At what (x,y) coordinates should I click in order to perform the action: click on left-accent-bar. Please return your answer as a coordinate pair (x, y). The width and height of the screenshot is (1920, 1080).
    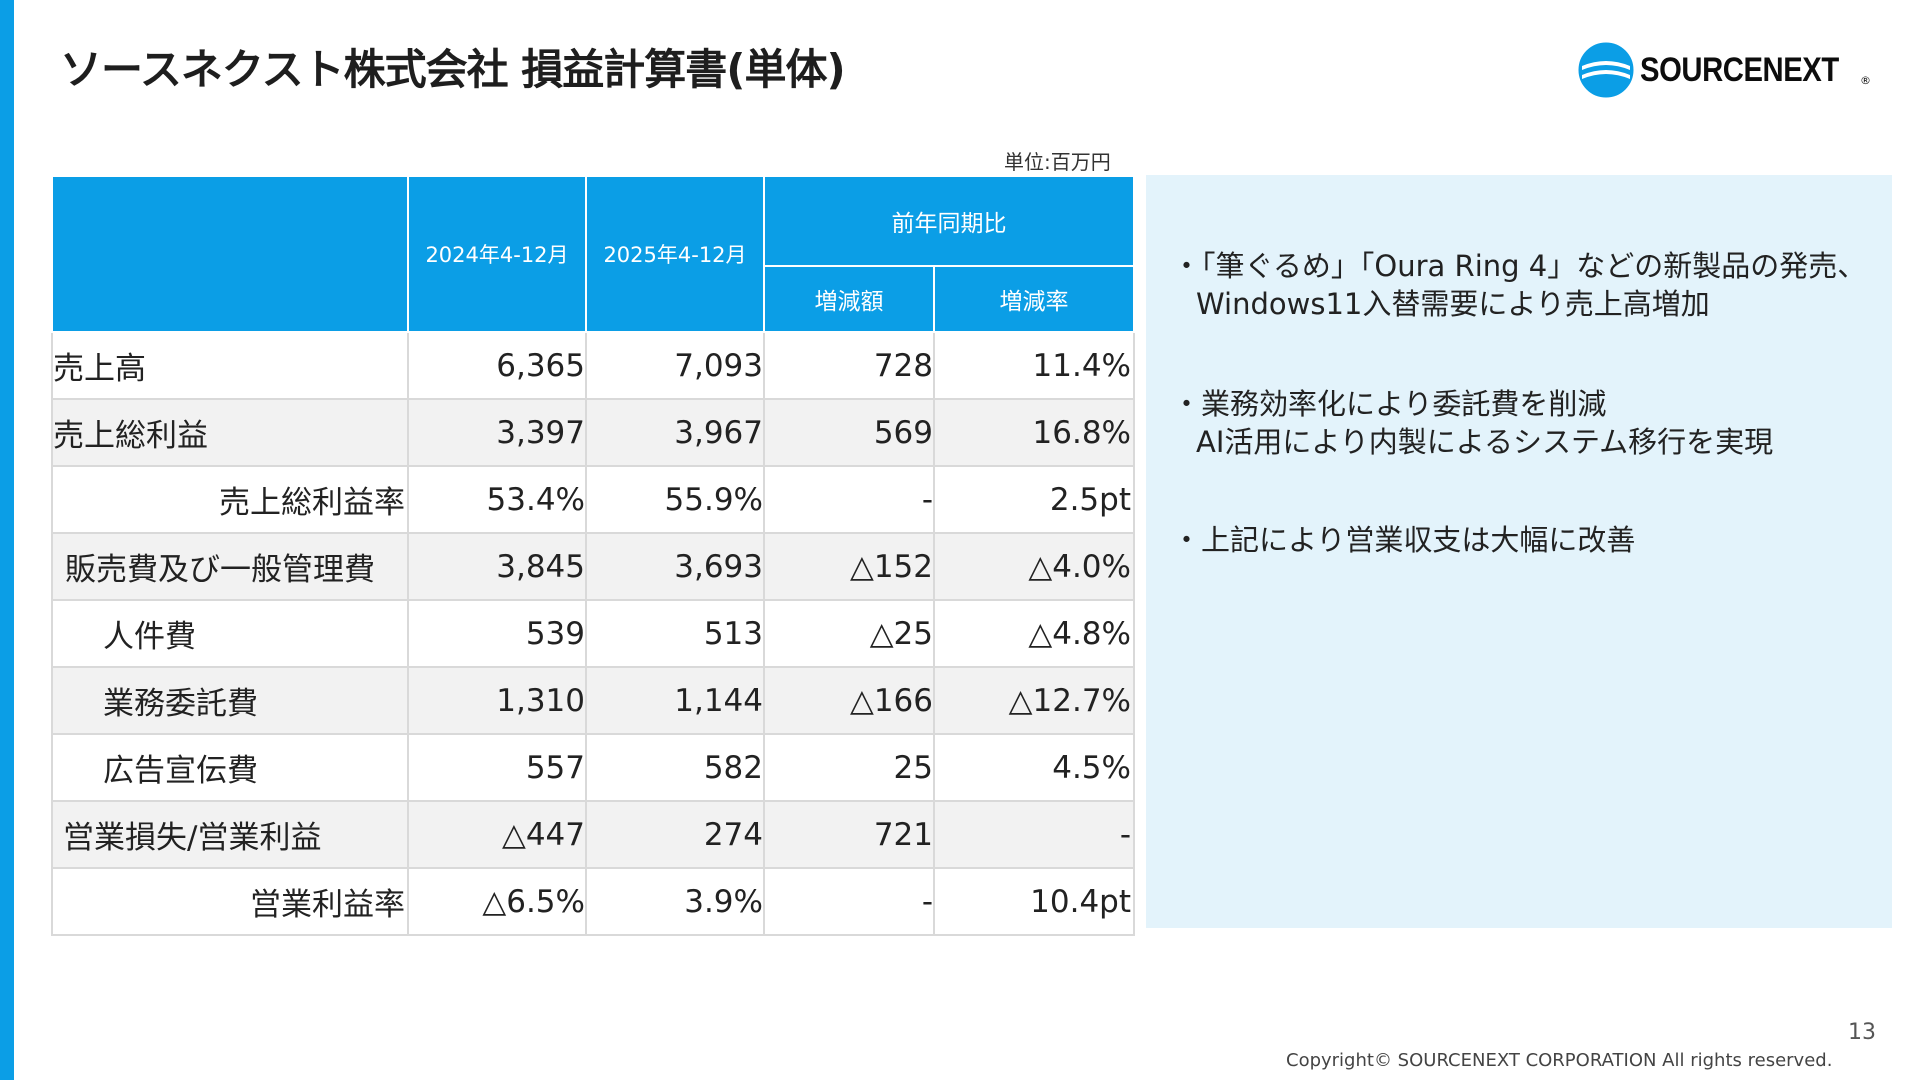
    Looking at the image, I should click on (7, 540).